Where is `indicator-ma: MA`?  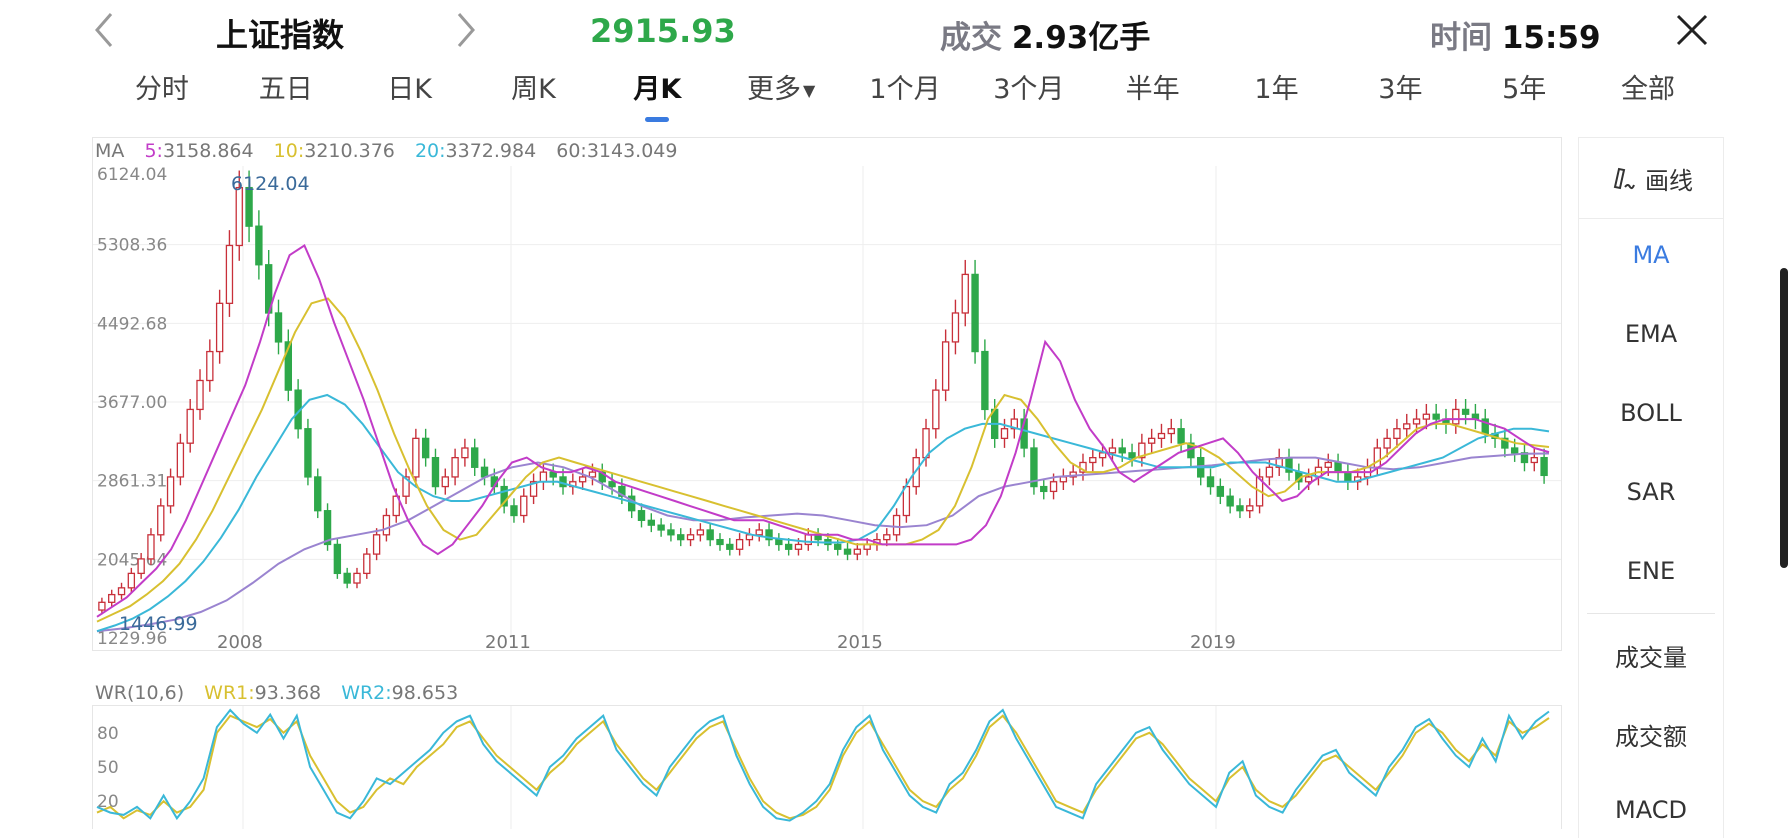
indicator-ma: MA is located at coordinates (1651, 255).